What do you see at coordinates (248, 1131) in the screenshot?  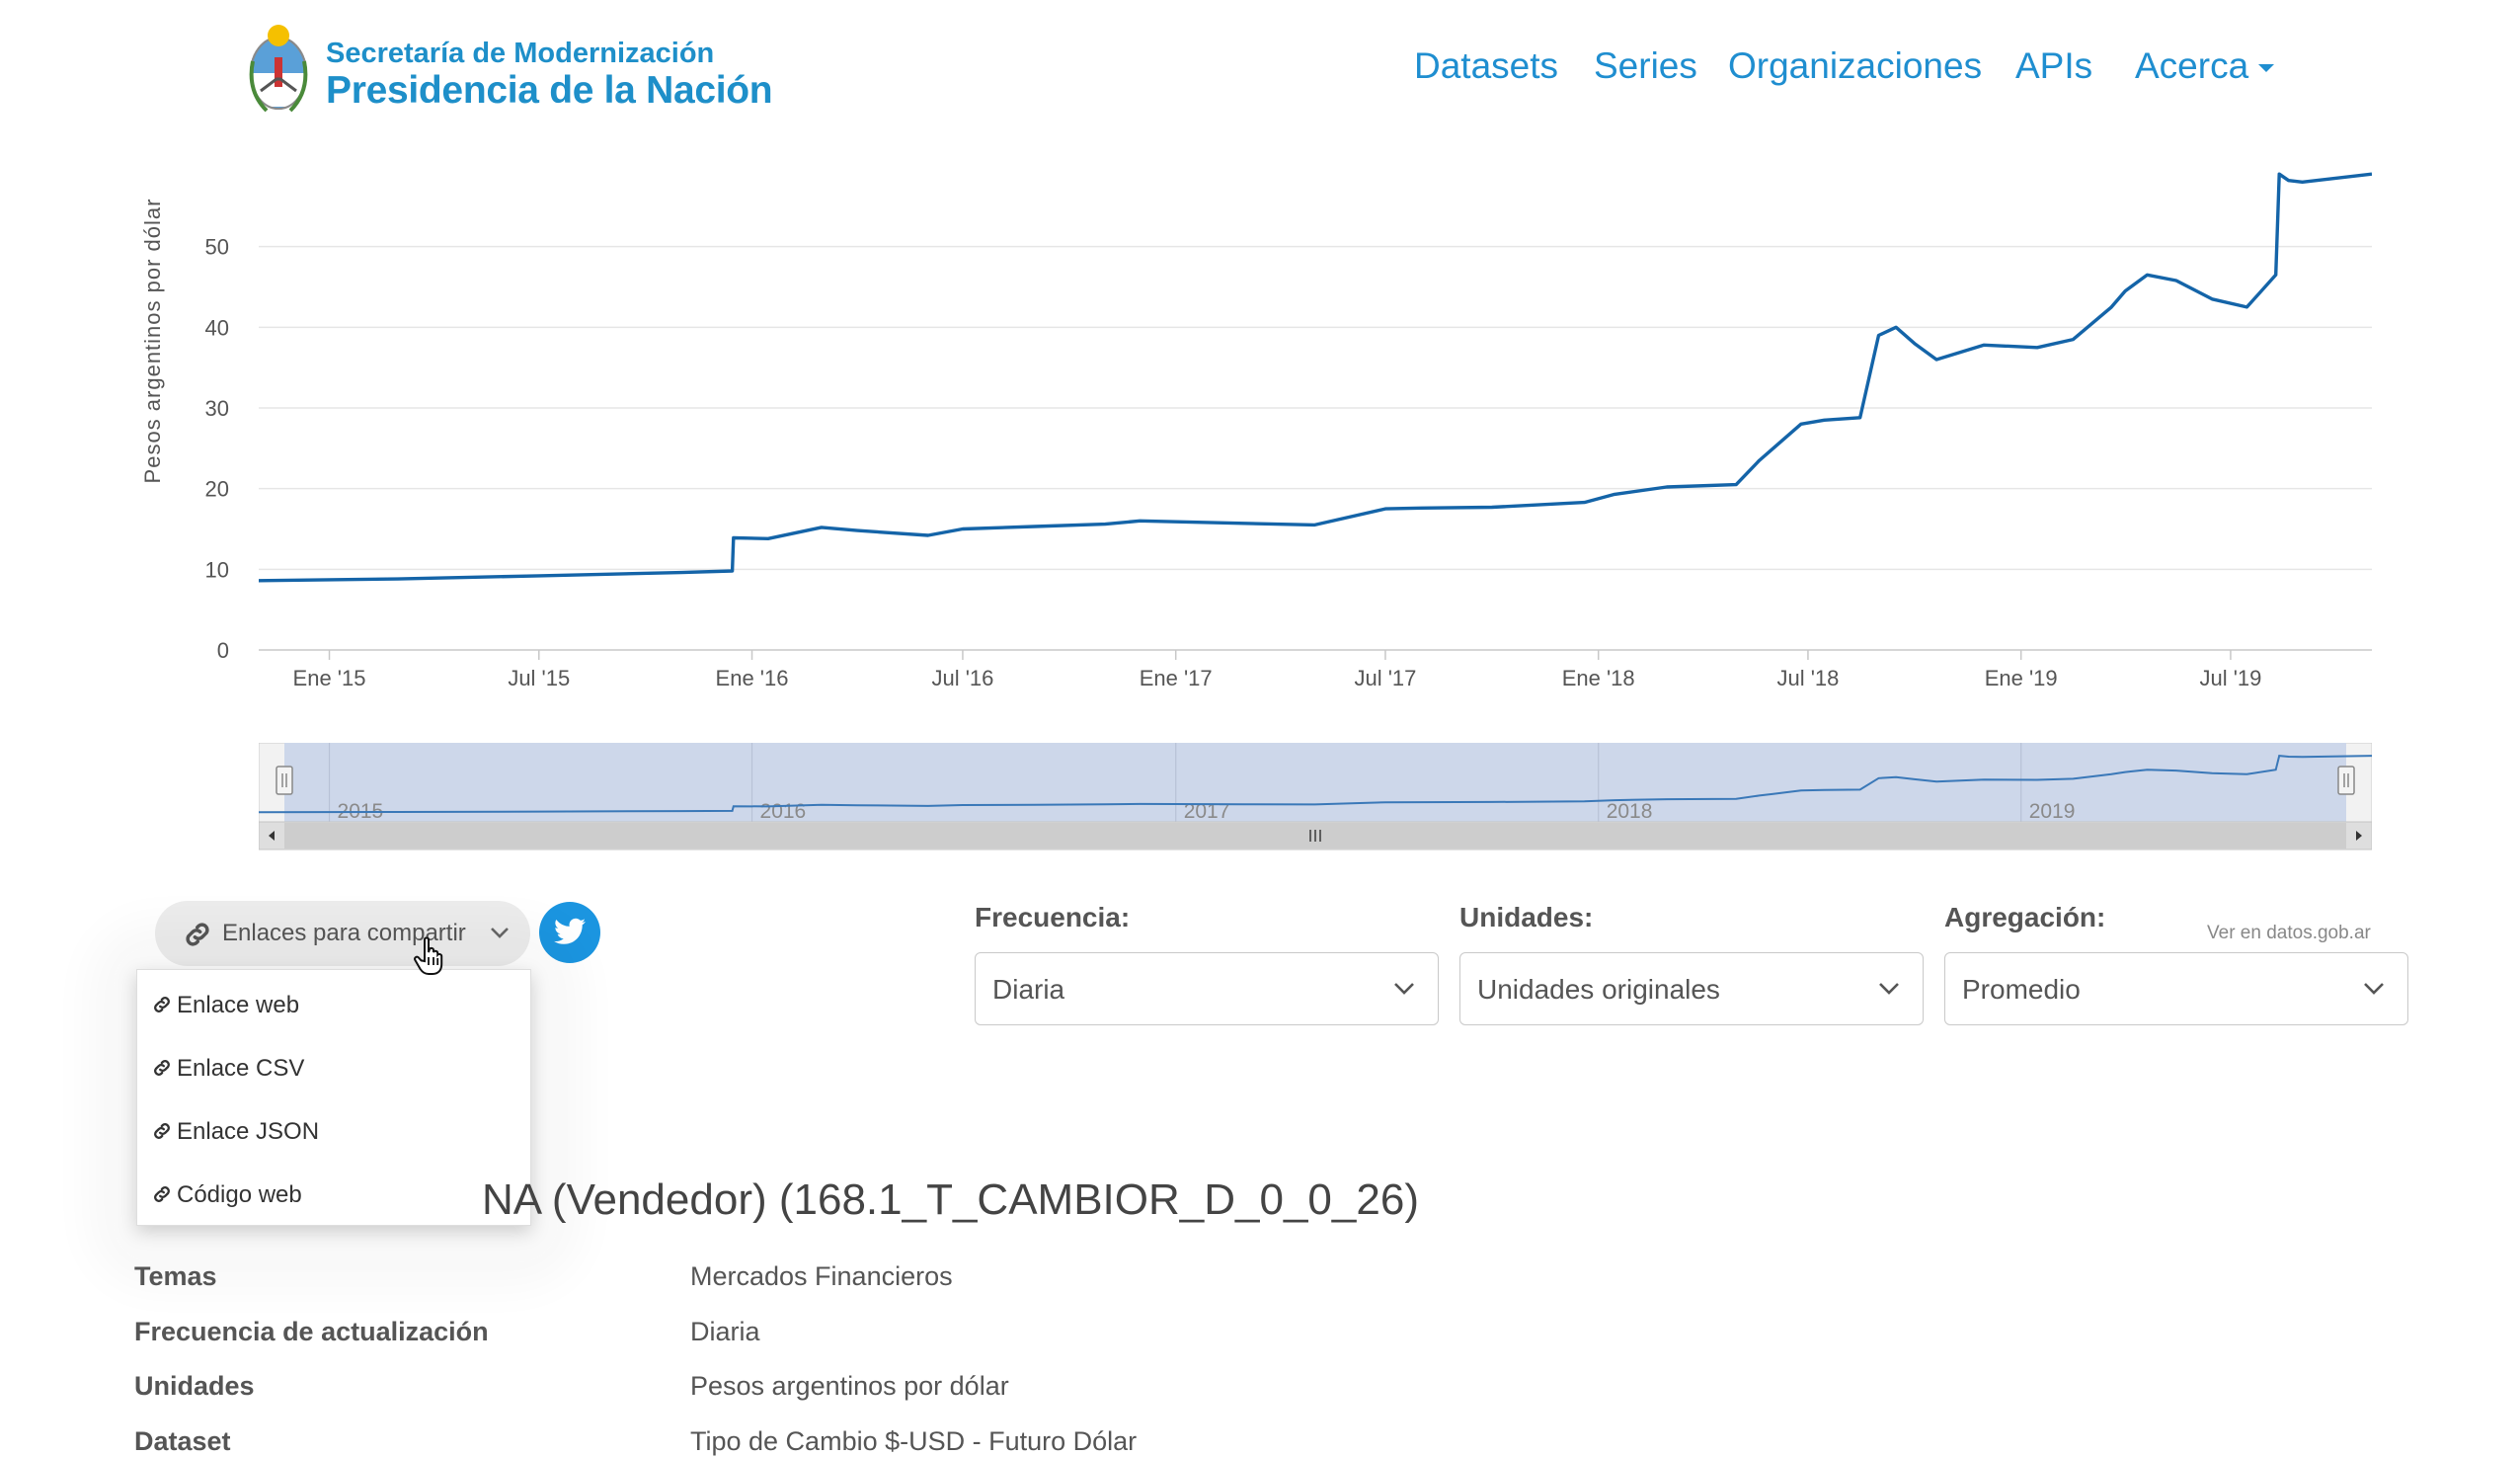 I see `menu-item-label: Enlace JSON` at bounding box center [248, 1131].